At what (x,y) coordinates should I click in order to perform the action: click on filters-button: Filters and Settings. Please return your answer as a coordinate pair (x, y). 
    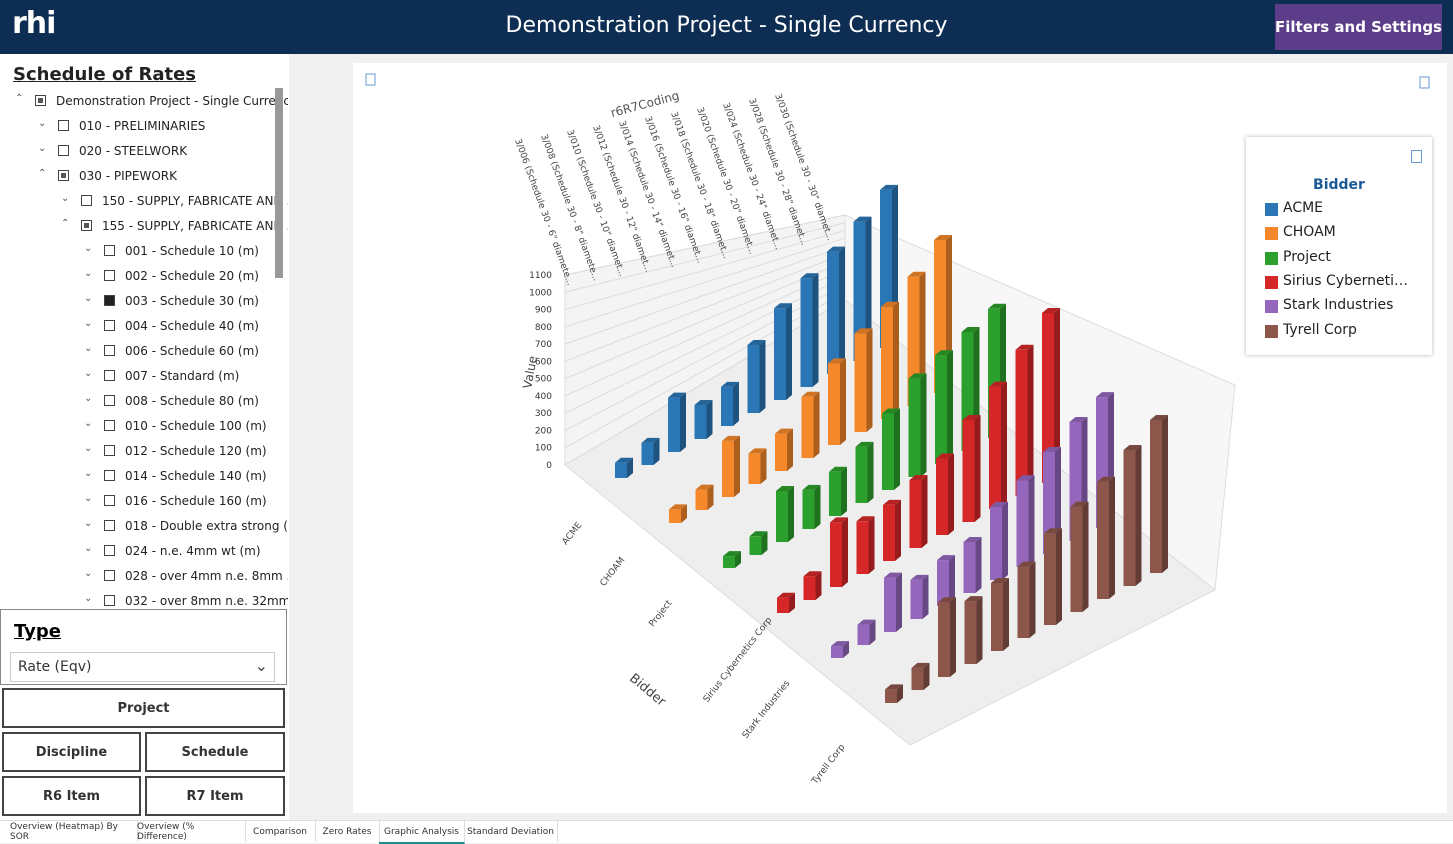
    Looking at the image, I should click on (1358, 27).